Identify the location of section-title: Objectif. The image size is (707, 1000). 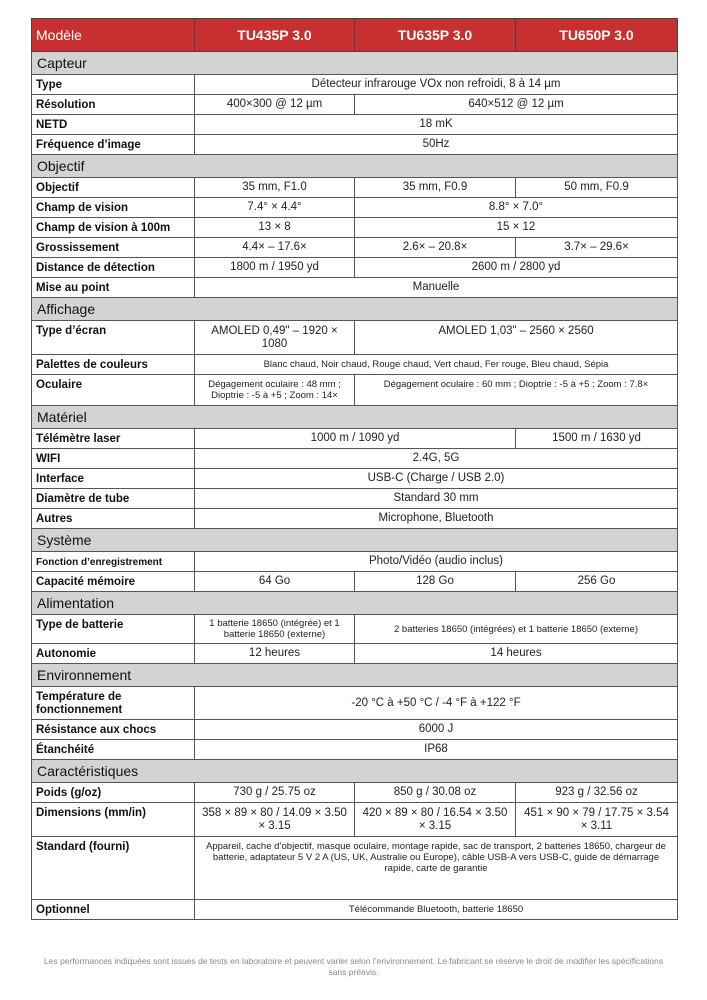
(354, 166).